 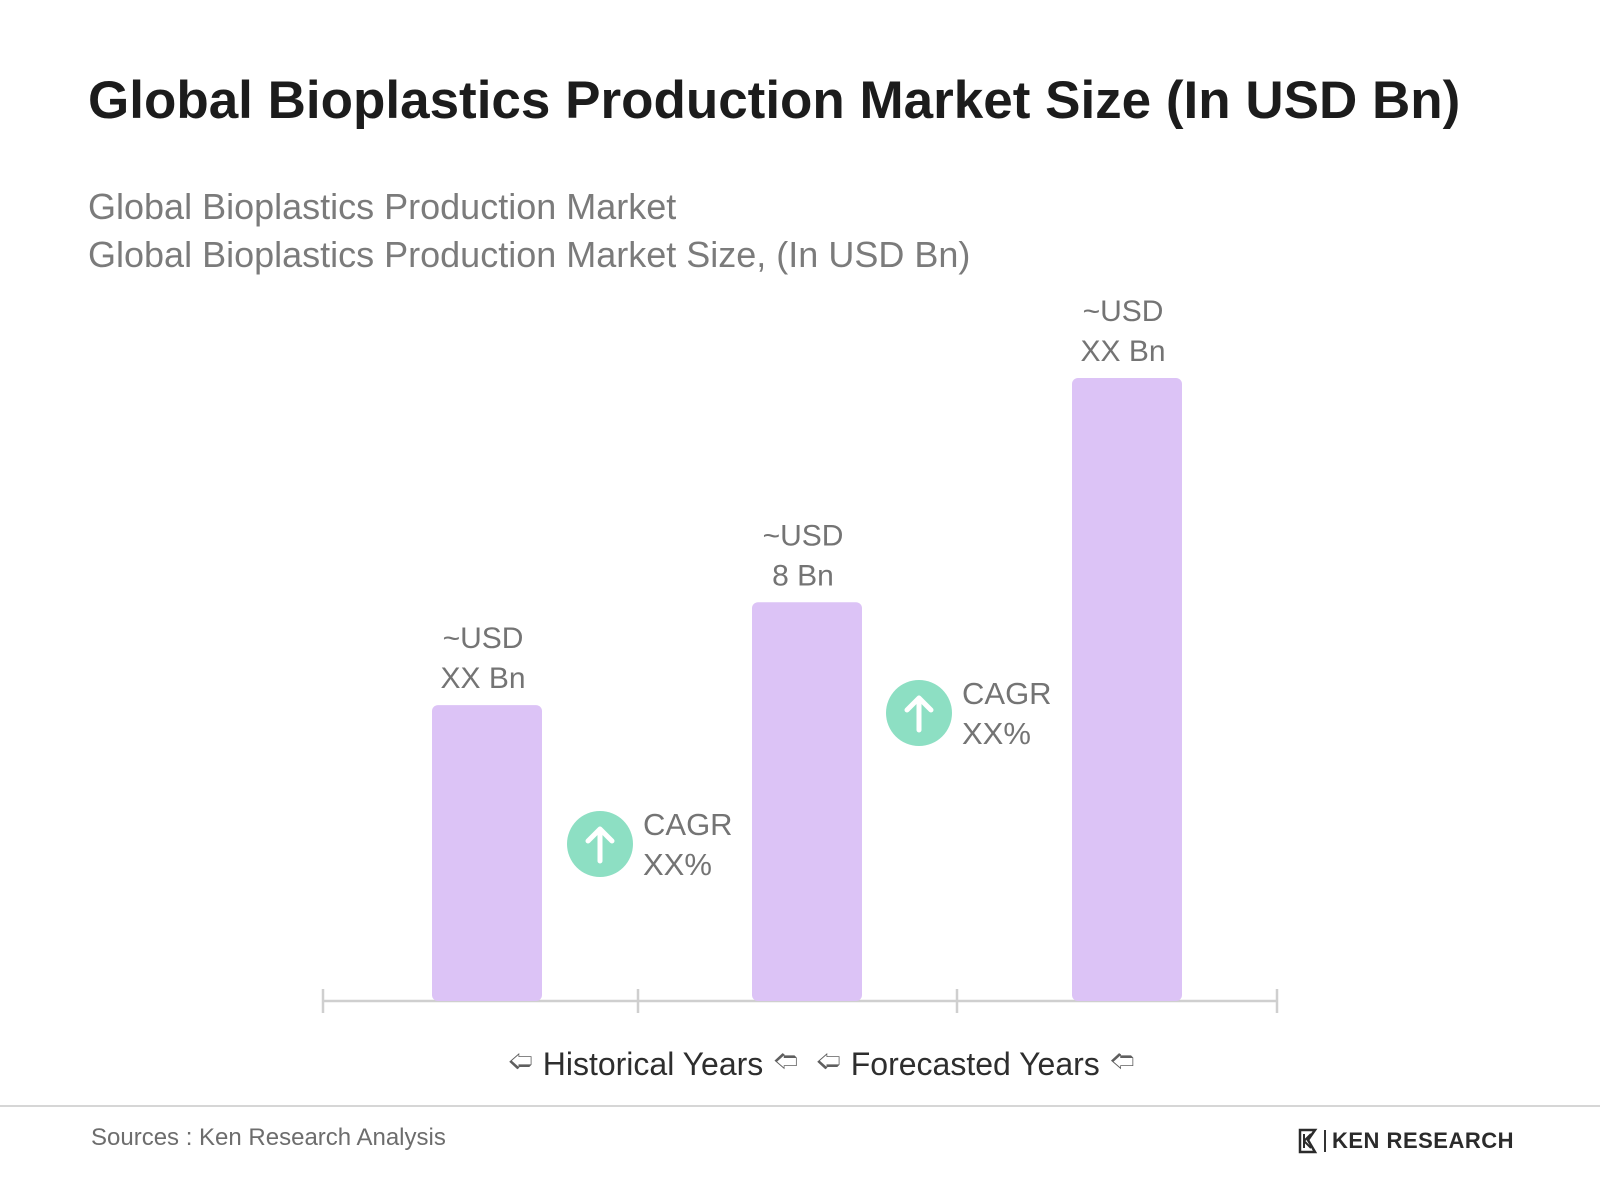 I want to click on forecasted-years-label: 🢠 Forecasted Years 🢢, so click(x=975, y=1064).